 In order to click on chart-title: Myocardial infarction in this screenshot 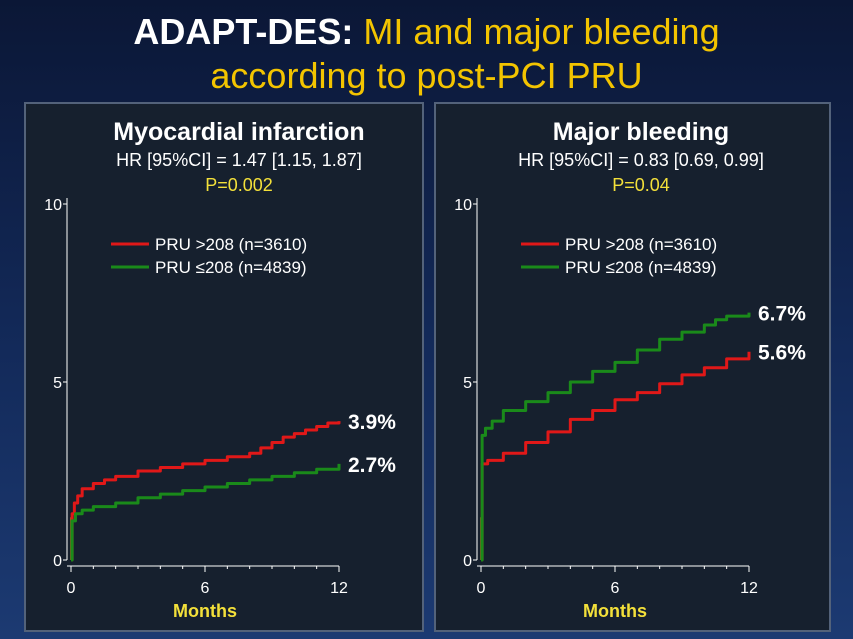, I will do `click(238, 132)`.